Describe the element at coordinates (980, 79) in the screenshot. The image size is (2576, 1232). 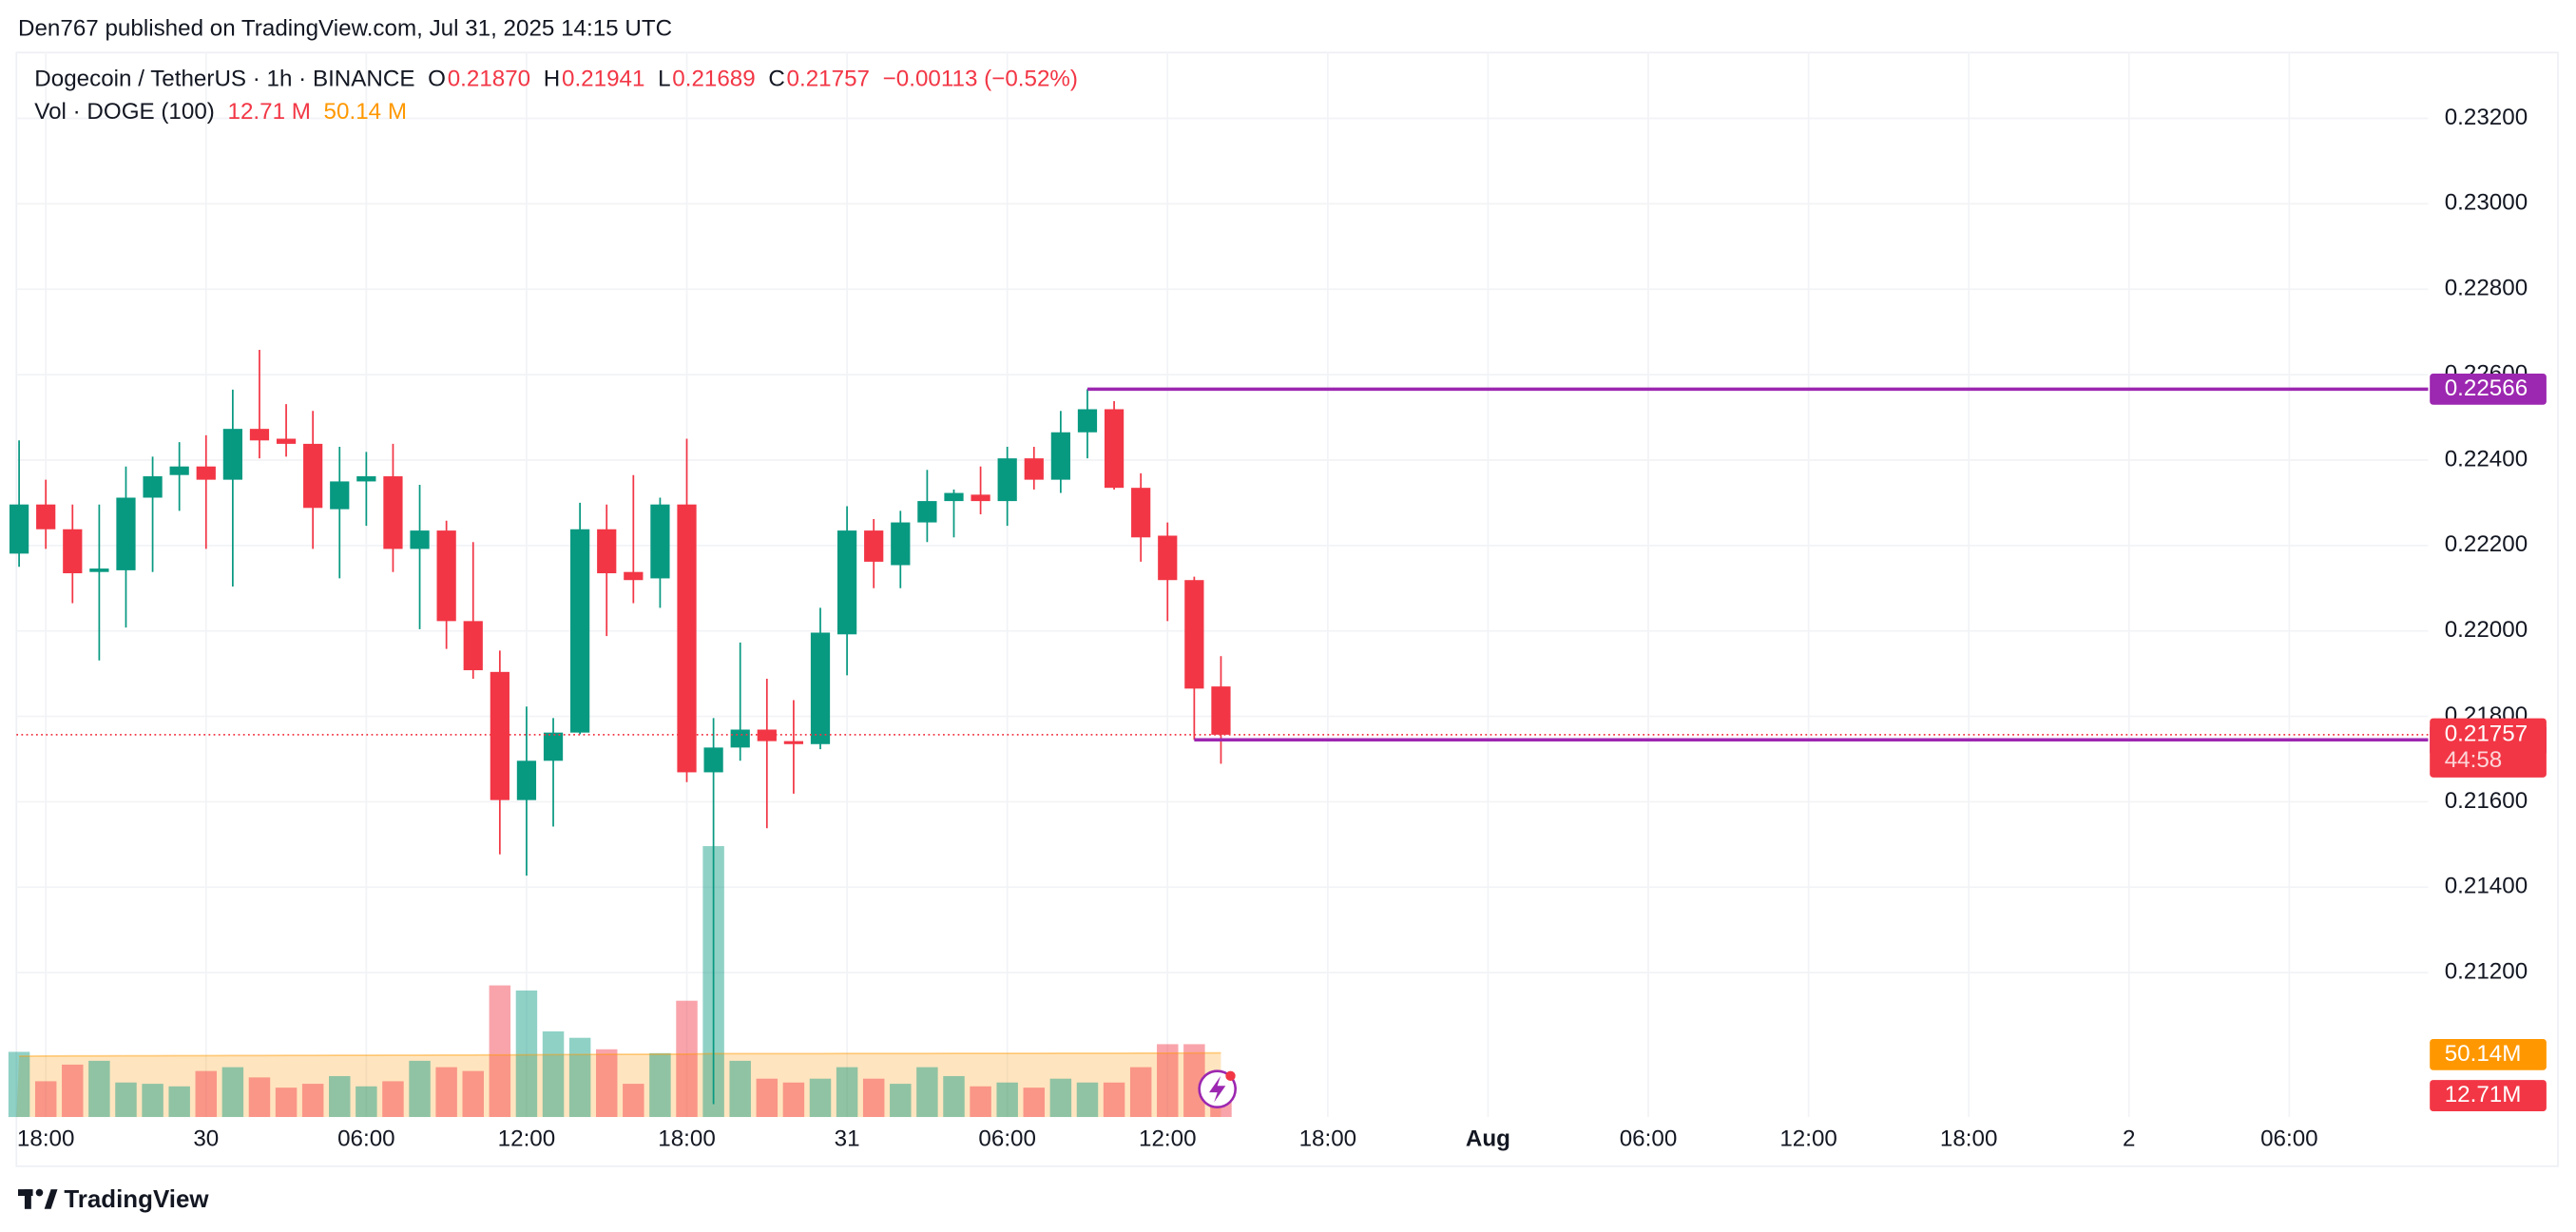
I see `legend-change: −0.00113 (−0.52%)` at that location.